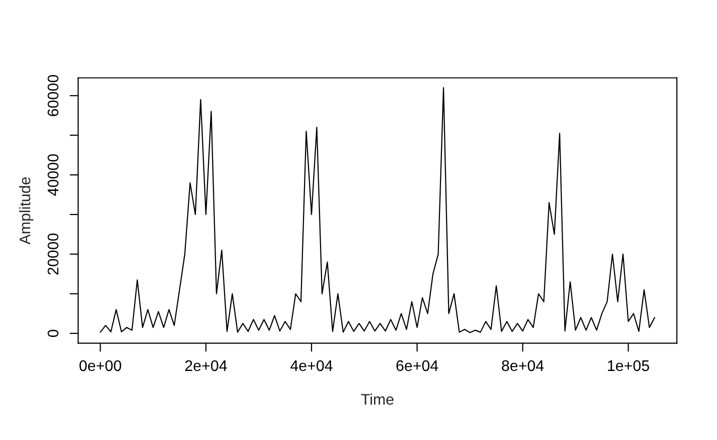  Describe the element at coordinates (206, 366) in the screenshot. I see `x-tick-label: 2e+04` at that location.